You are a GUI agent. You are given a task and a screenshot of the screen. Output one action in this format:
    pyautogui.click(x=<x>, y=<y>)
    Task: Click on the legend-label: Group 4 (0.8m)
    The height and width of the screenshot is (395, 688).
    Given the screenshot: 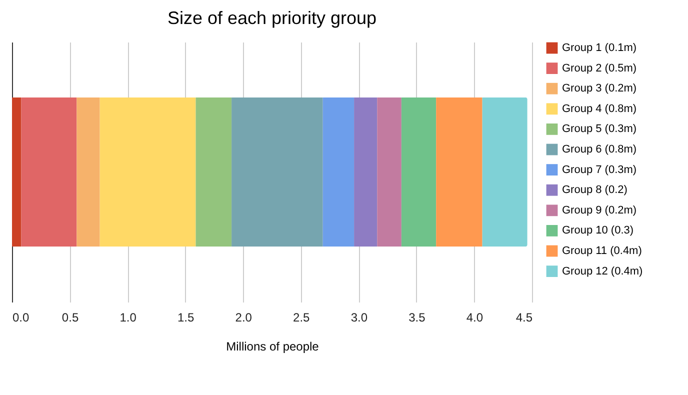 What is the action you would take?
    pyautogui.click(x=599, y=108)
    